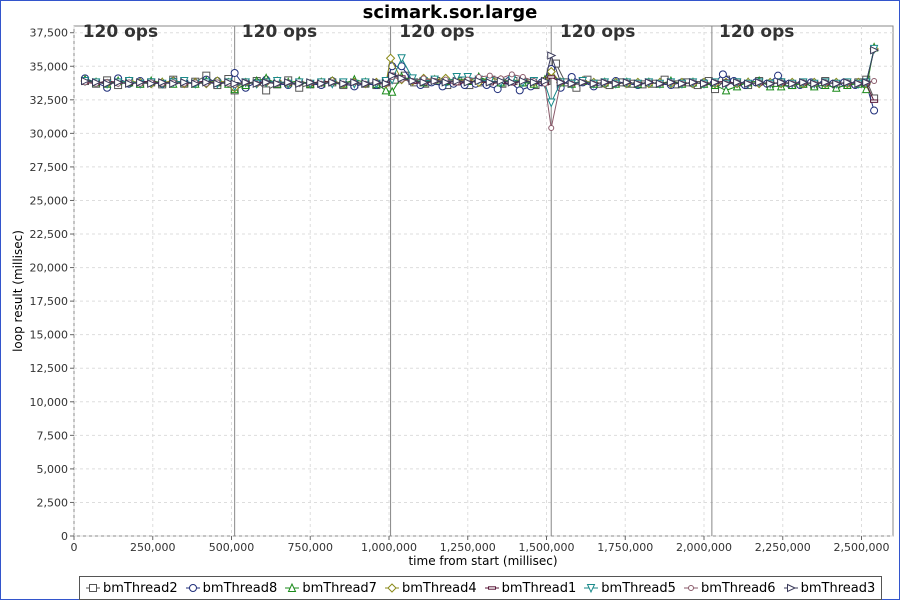 The width and height of the screenshot is (900, 600). I want to click on x-tick-label: 500,000, so click(232, 547).